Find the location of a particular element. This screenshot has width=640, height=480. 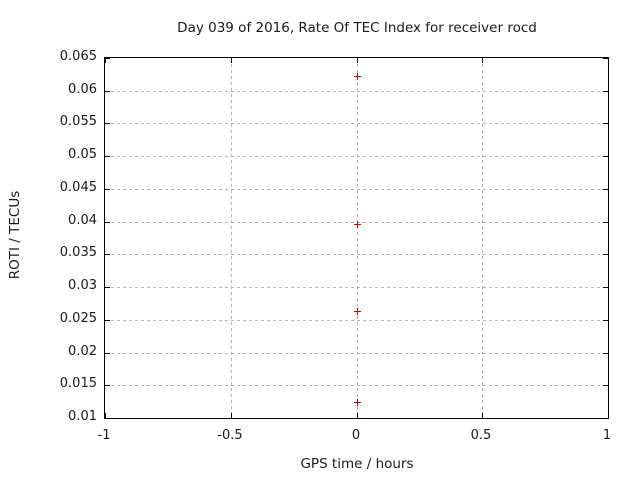

y-tick-label: 0.06 is located at coordinates (82, 89).